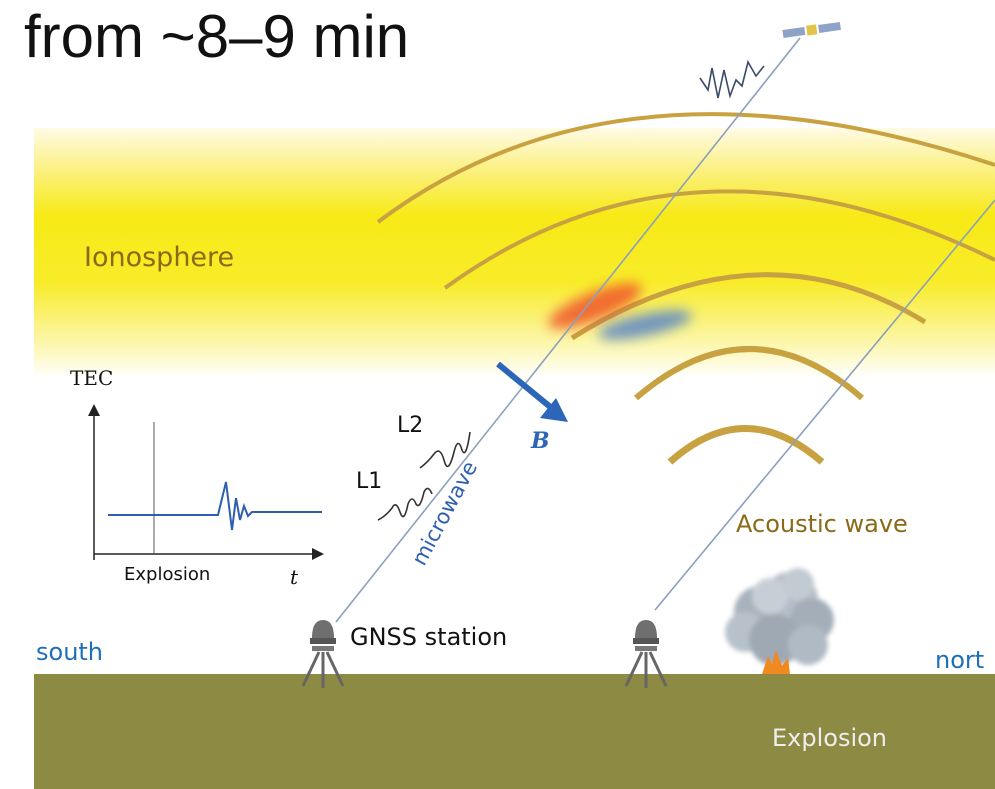 The width and height of the screenshot is (995, 789). I want to click on tec-disturbance-red, so click(595, 306).